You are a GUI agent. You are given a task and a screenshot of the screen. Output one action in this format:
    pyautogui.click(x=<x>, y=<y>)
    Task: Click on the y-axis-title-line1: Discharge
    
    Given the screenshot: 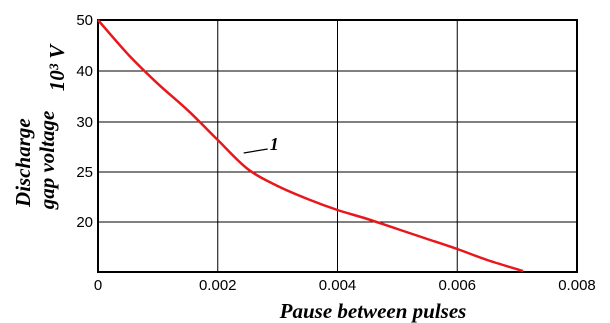 What is the action you would take?
    pyautogui.click(x=23, y=163)
    